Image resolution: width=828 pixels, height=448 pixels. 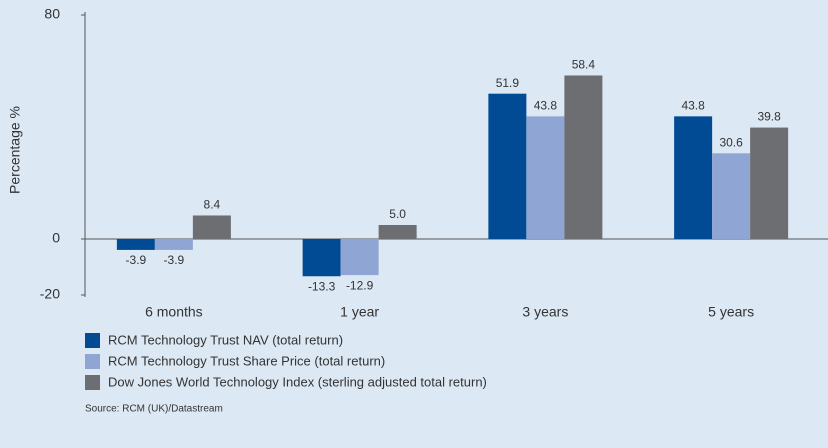 I want to click on x-tick-label: 6 months, so click(x=174, y=312).